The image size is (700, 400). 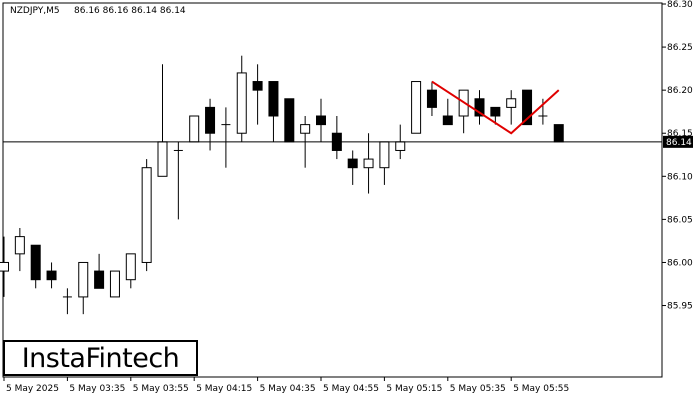 What do you see at coordinates (541, 389) in the screenshot?
I see `x-tick-label: 5 May 05:55` at bounding box center [541, 389].